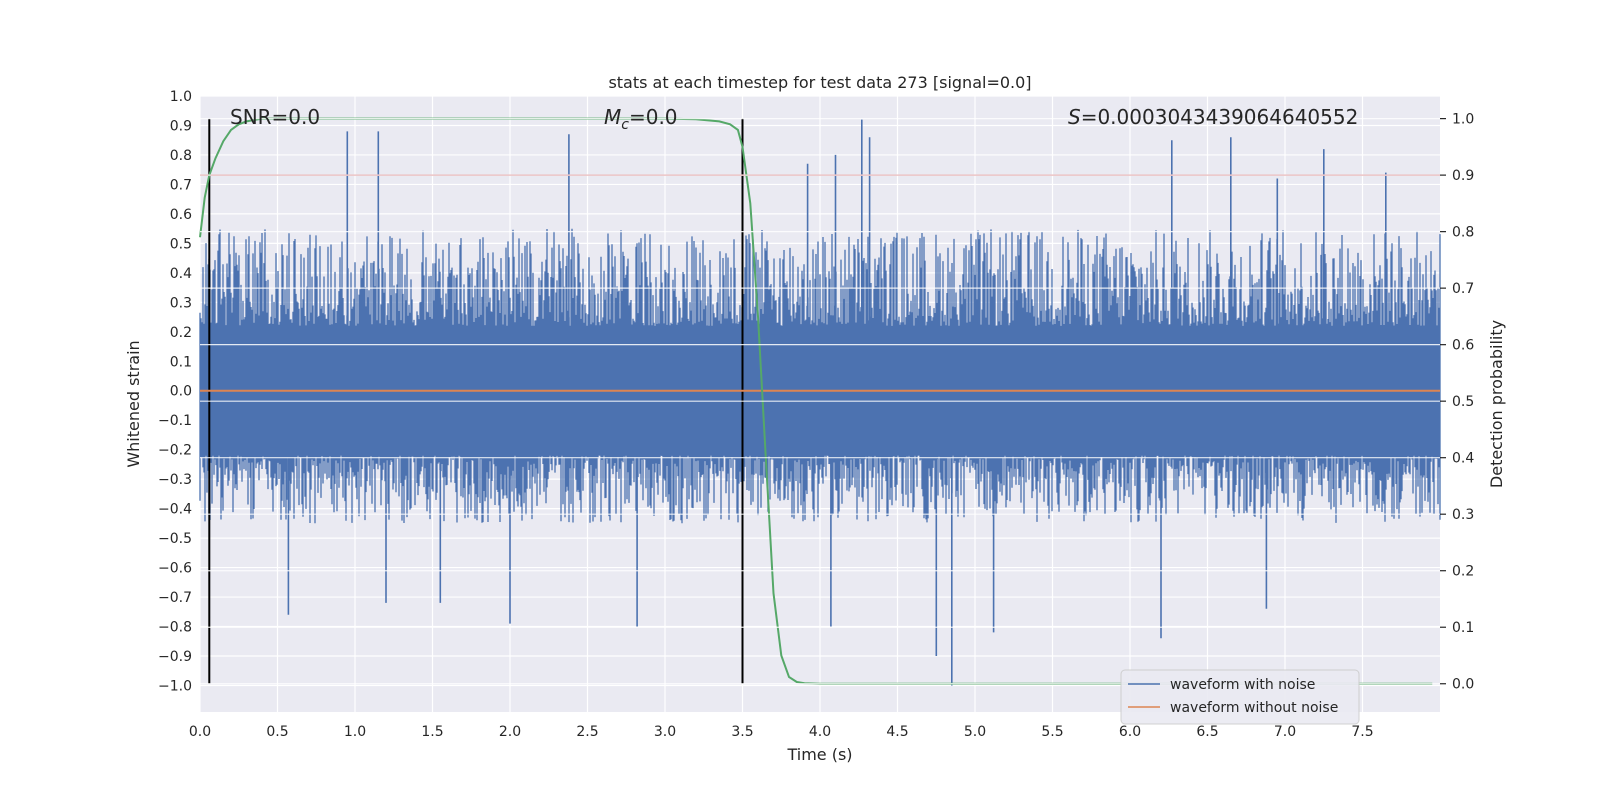 Image resolution: width=1600 pixels, height=800 pixels. I want to click on legend-label-clean: waveform without noise, so click(1254, 708).